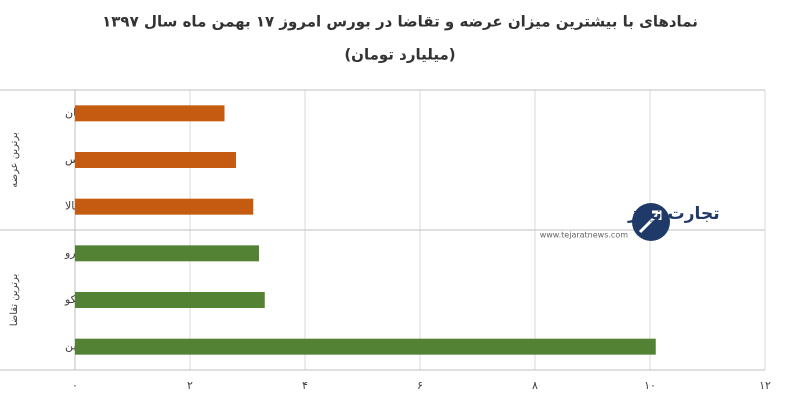 Image resolution: width=800 pixels, height=404 pixels. I want to click on x-tick-label: ۶, so click(420, 385).